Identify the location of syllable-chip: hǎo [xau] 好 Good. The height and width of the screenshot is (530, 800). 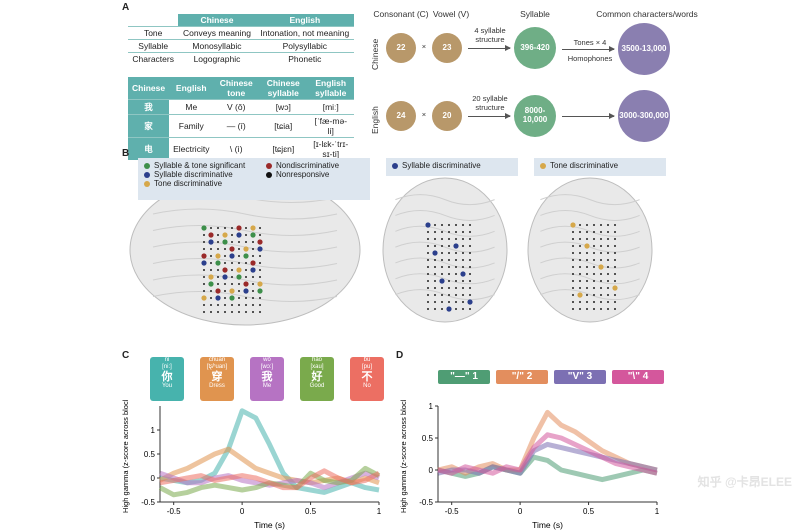
(317, 379).